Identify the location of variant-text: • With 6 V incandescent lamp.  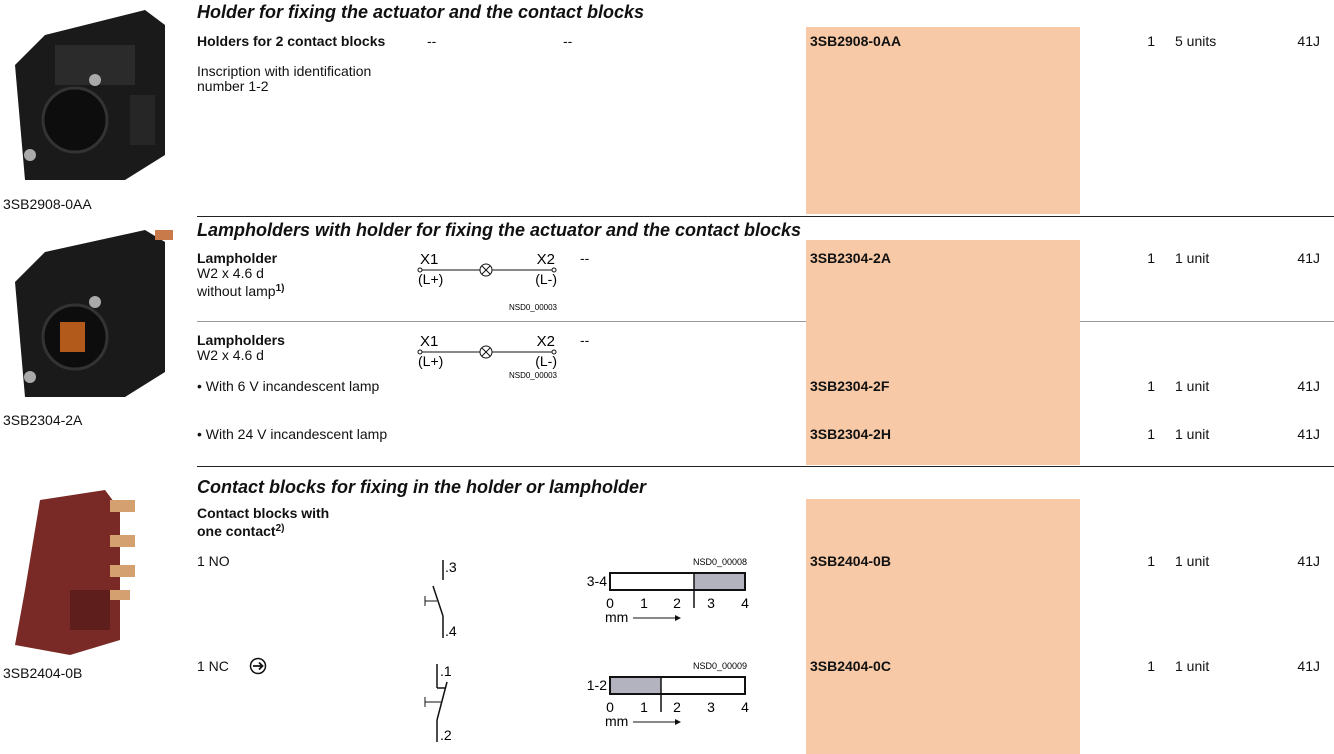
(288, 386).